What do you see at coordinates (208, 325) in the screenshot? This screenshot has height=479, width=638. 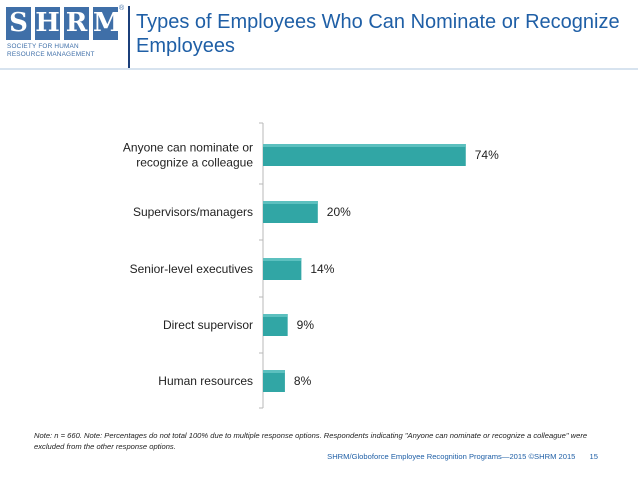 I see `category-label: Direct supervisor` at bounding box center [208, 325].